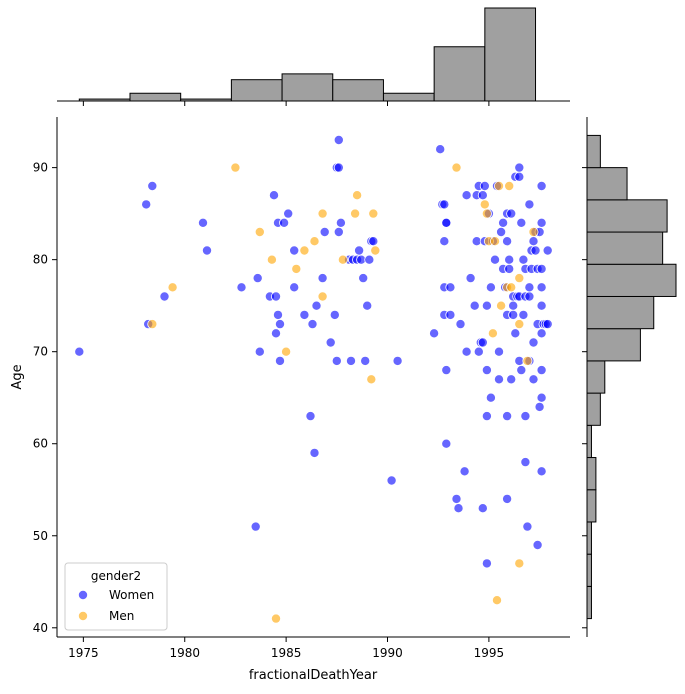 This screenshot has width=685, height=694. What do you see at coordinates (313, 675) in the screenshot?
I see `x-axis-label: fractionalDeathYear` at bounding box center [313, 675].